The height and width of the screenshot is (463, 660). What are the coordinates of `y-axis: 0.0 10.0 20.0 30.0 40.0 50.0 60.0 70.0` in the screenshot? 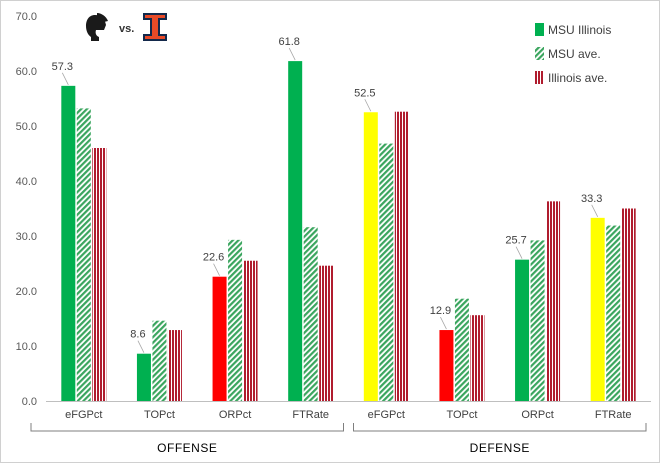 It's located at (26, 209).